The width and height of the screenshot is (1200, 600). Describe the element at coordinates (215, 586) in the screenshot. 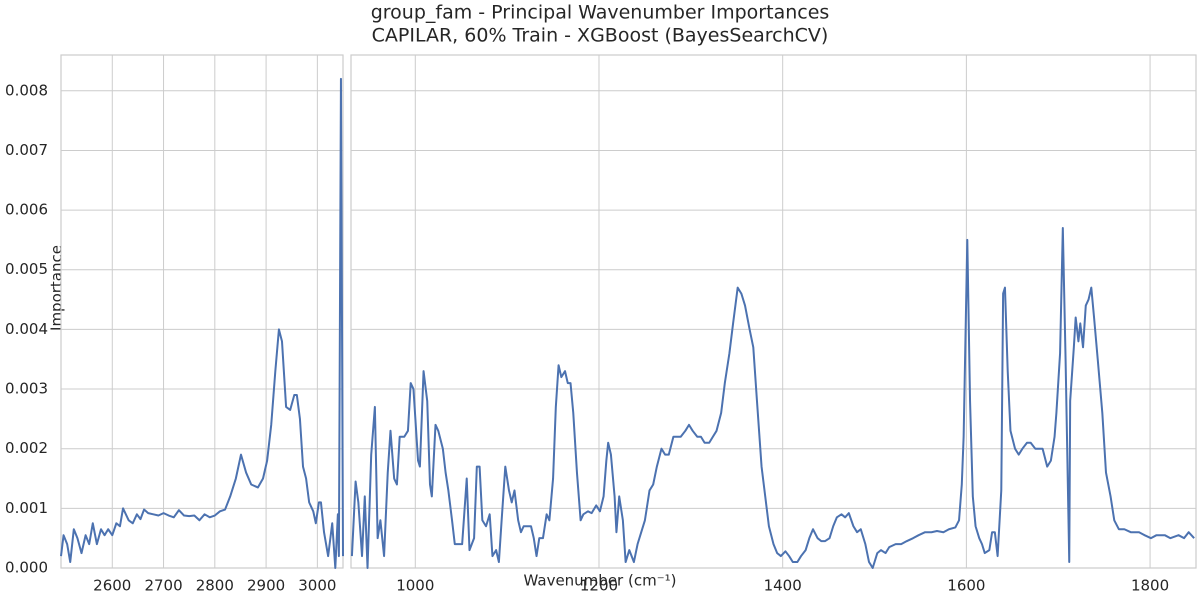

I see `x-tick-label: 2800` at that location.